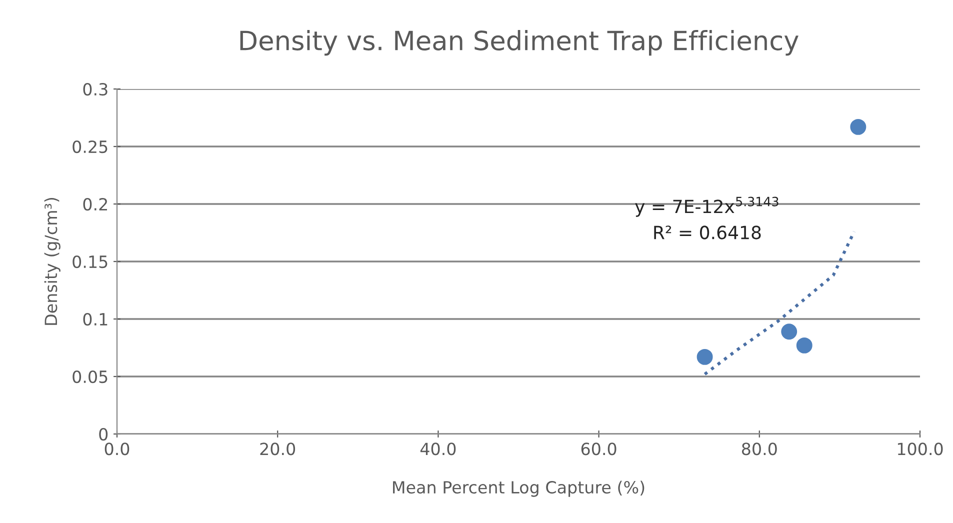 Image resolution: width=953 pixels, height=523 pixels. I want to click on y-tick-label: 0.15, so click(90, 261).